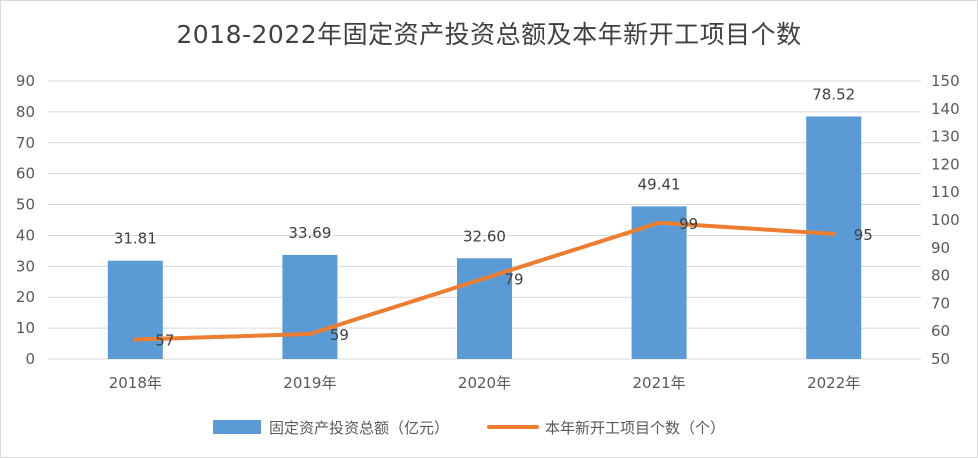 The image size is (978, 458). What do you see at coordinates (25, 174) in the screenshot?
I see `y-left-tick-label: 60` at bounding box center [25, 174].